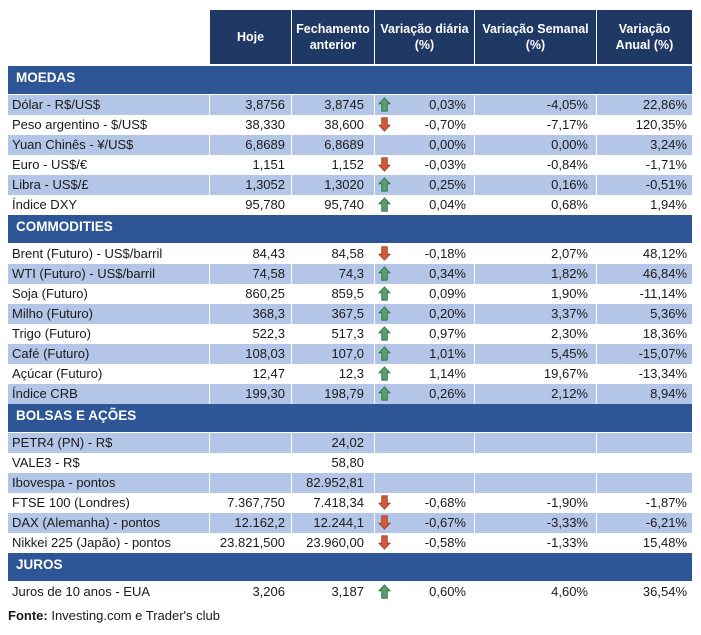 Image resolution: width=701 pixels, height=635 pixels. Describe the element at coordinates (251, 354) in the screenshot. I see `hoje-value: 108,03` at that location.